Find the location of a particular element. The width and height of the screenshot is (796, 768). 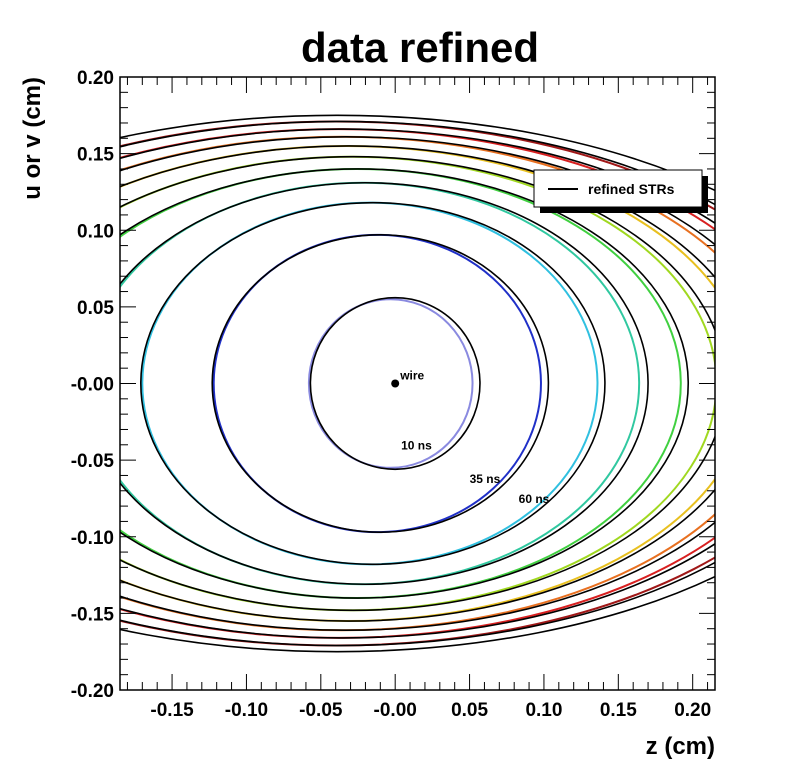

wire-marker is located at coordinates (395, 383).